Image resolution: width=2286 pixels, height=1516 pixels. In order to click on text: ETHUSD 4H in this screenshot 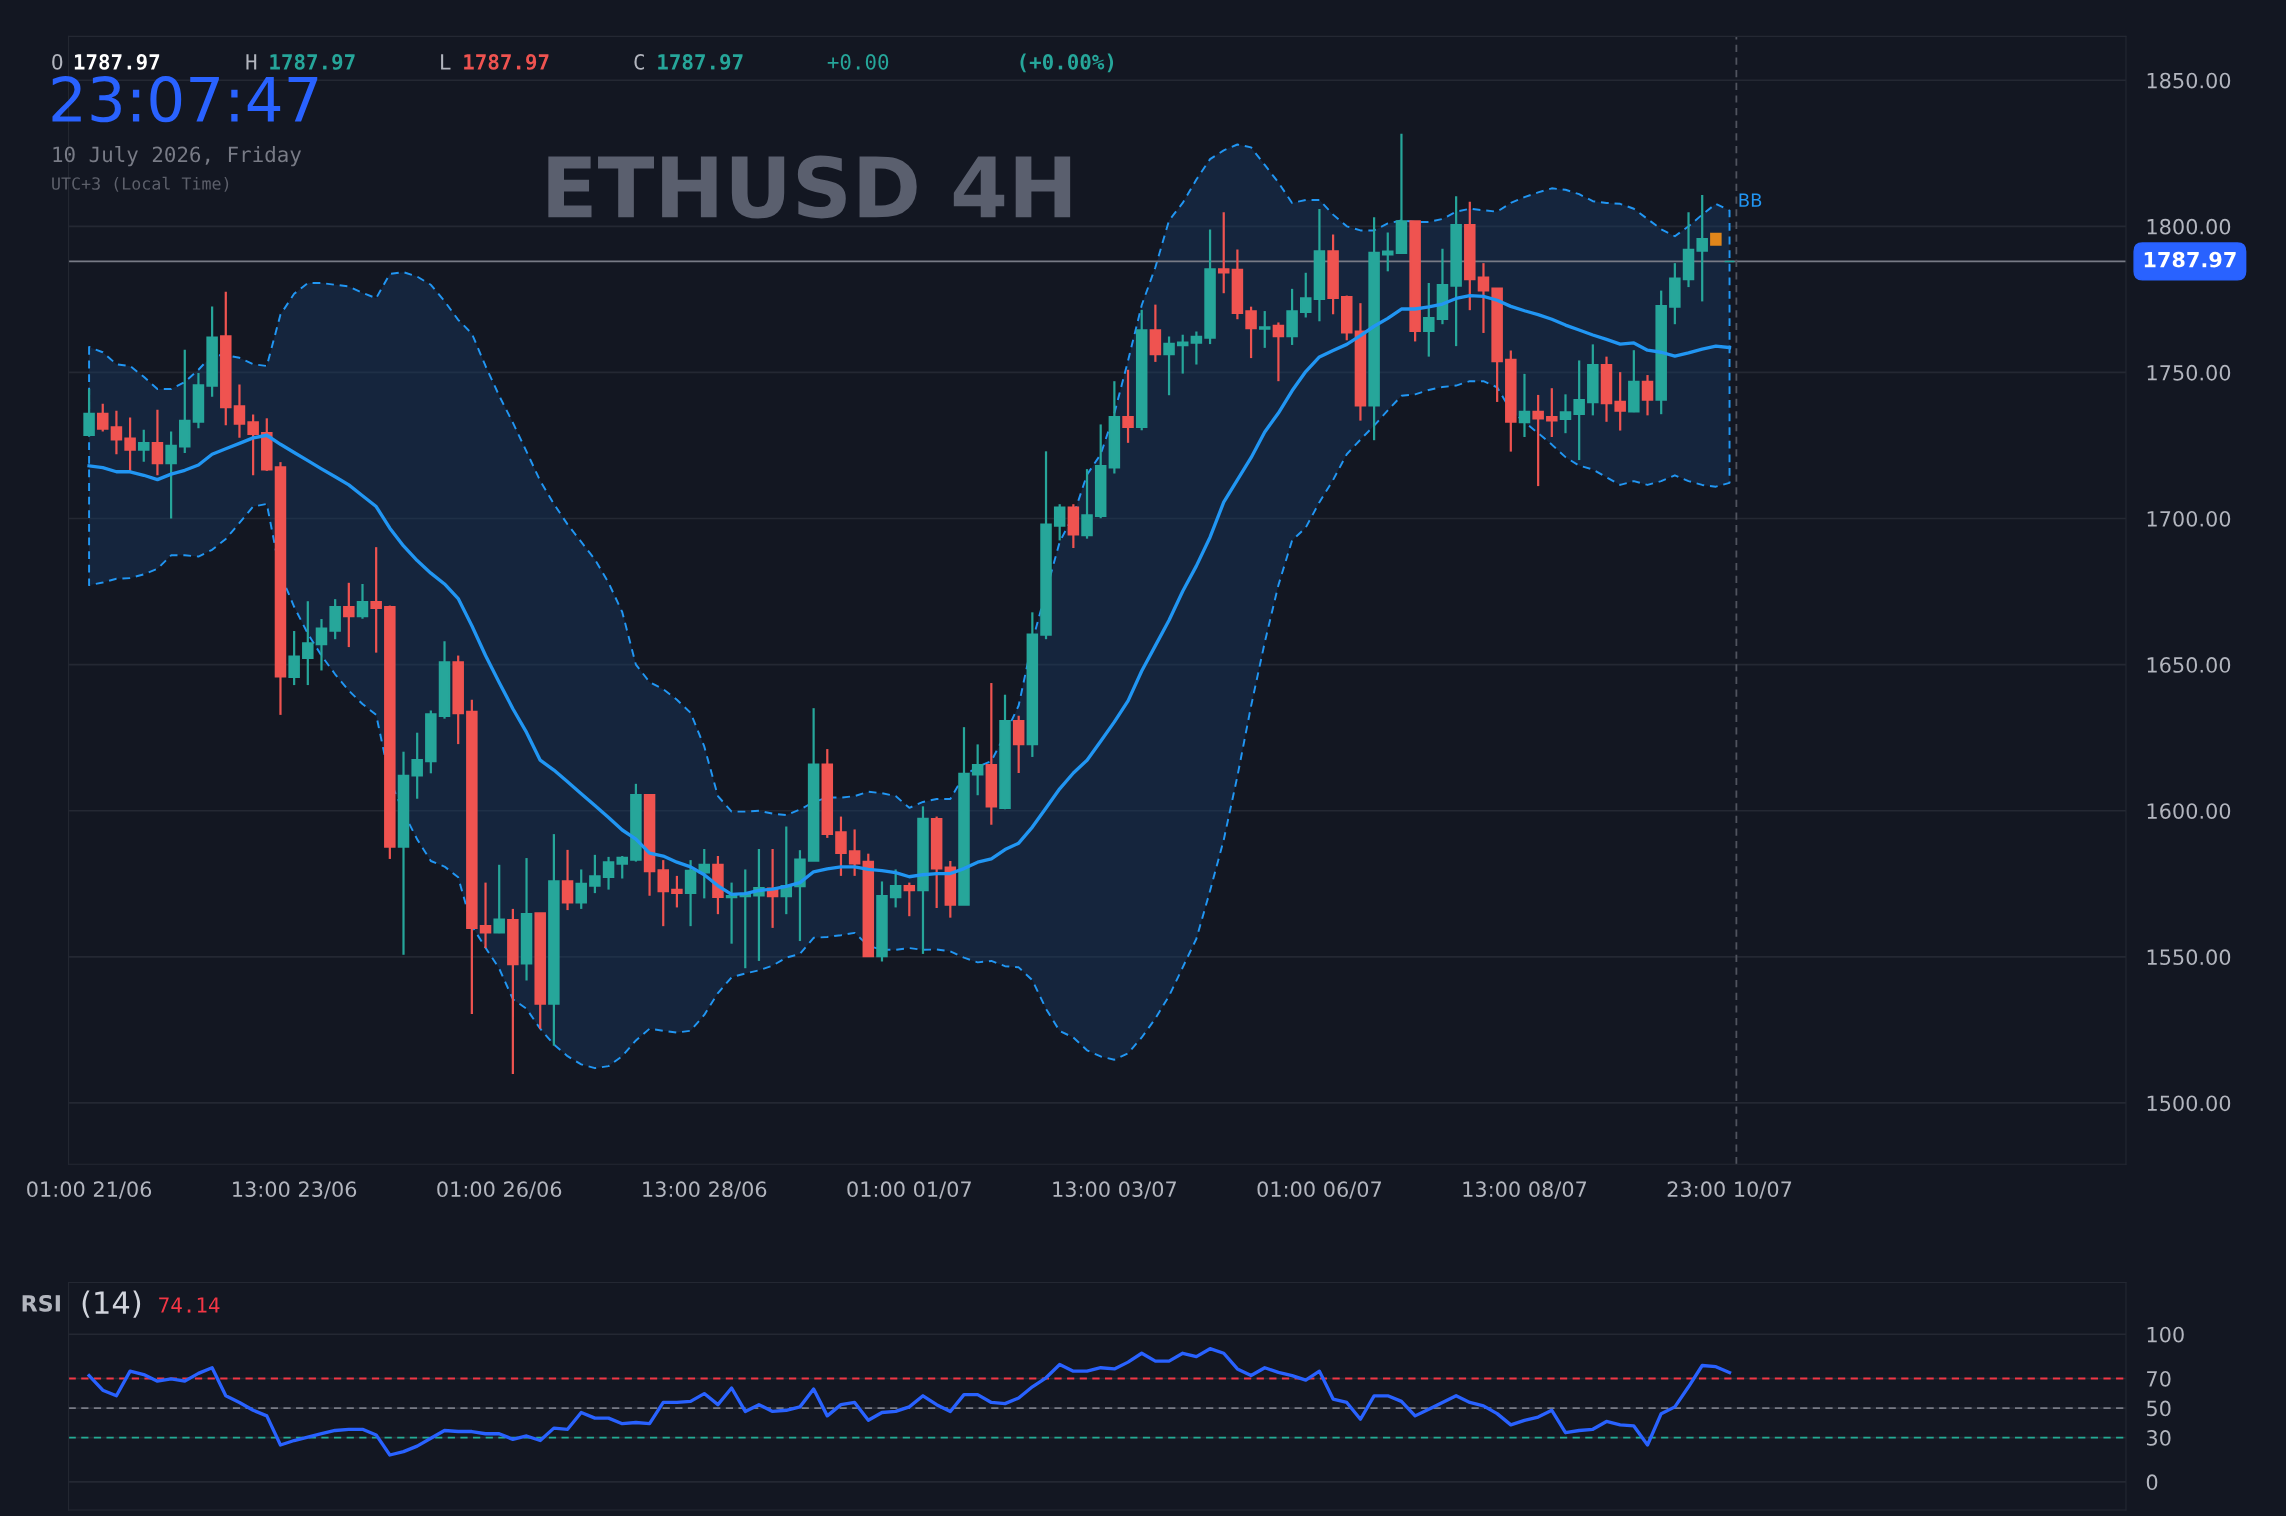, I will do `click(809, 187)`.